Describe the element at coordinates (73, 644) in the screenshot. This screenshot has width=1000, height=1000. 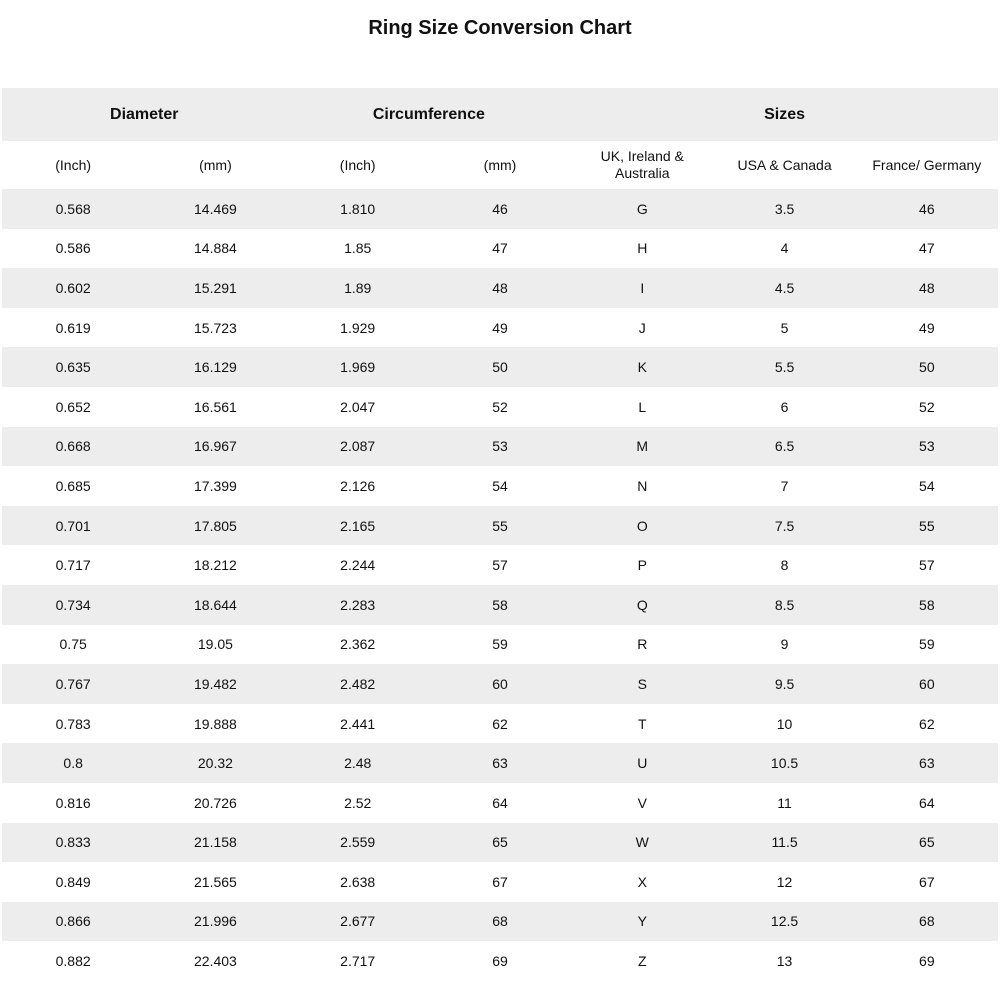
I see `cell-diameter-inch: 0.75` at that location.